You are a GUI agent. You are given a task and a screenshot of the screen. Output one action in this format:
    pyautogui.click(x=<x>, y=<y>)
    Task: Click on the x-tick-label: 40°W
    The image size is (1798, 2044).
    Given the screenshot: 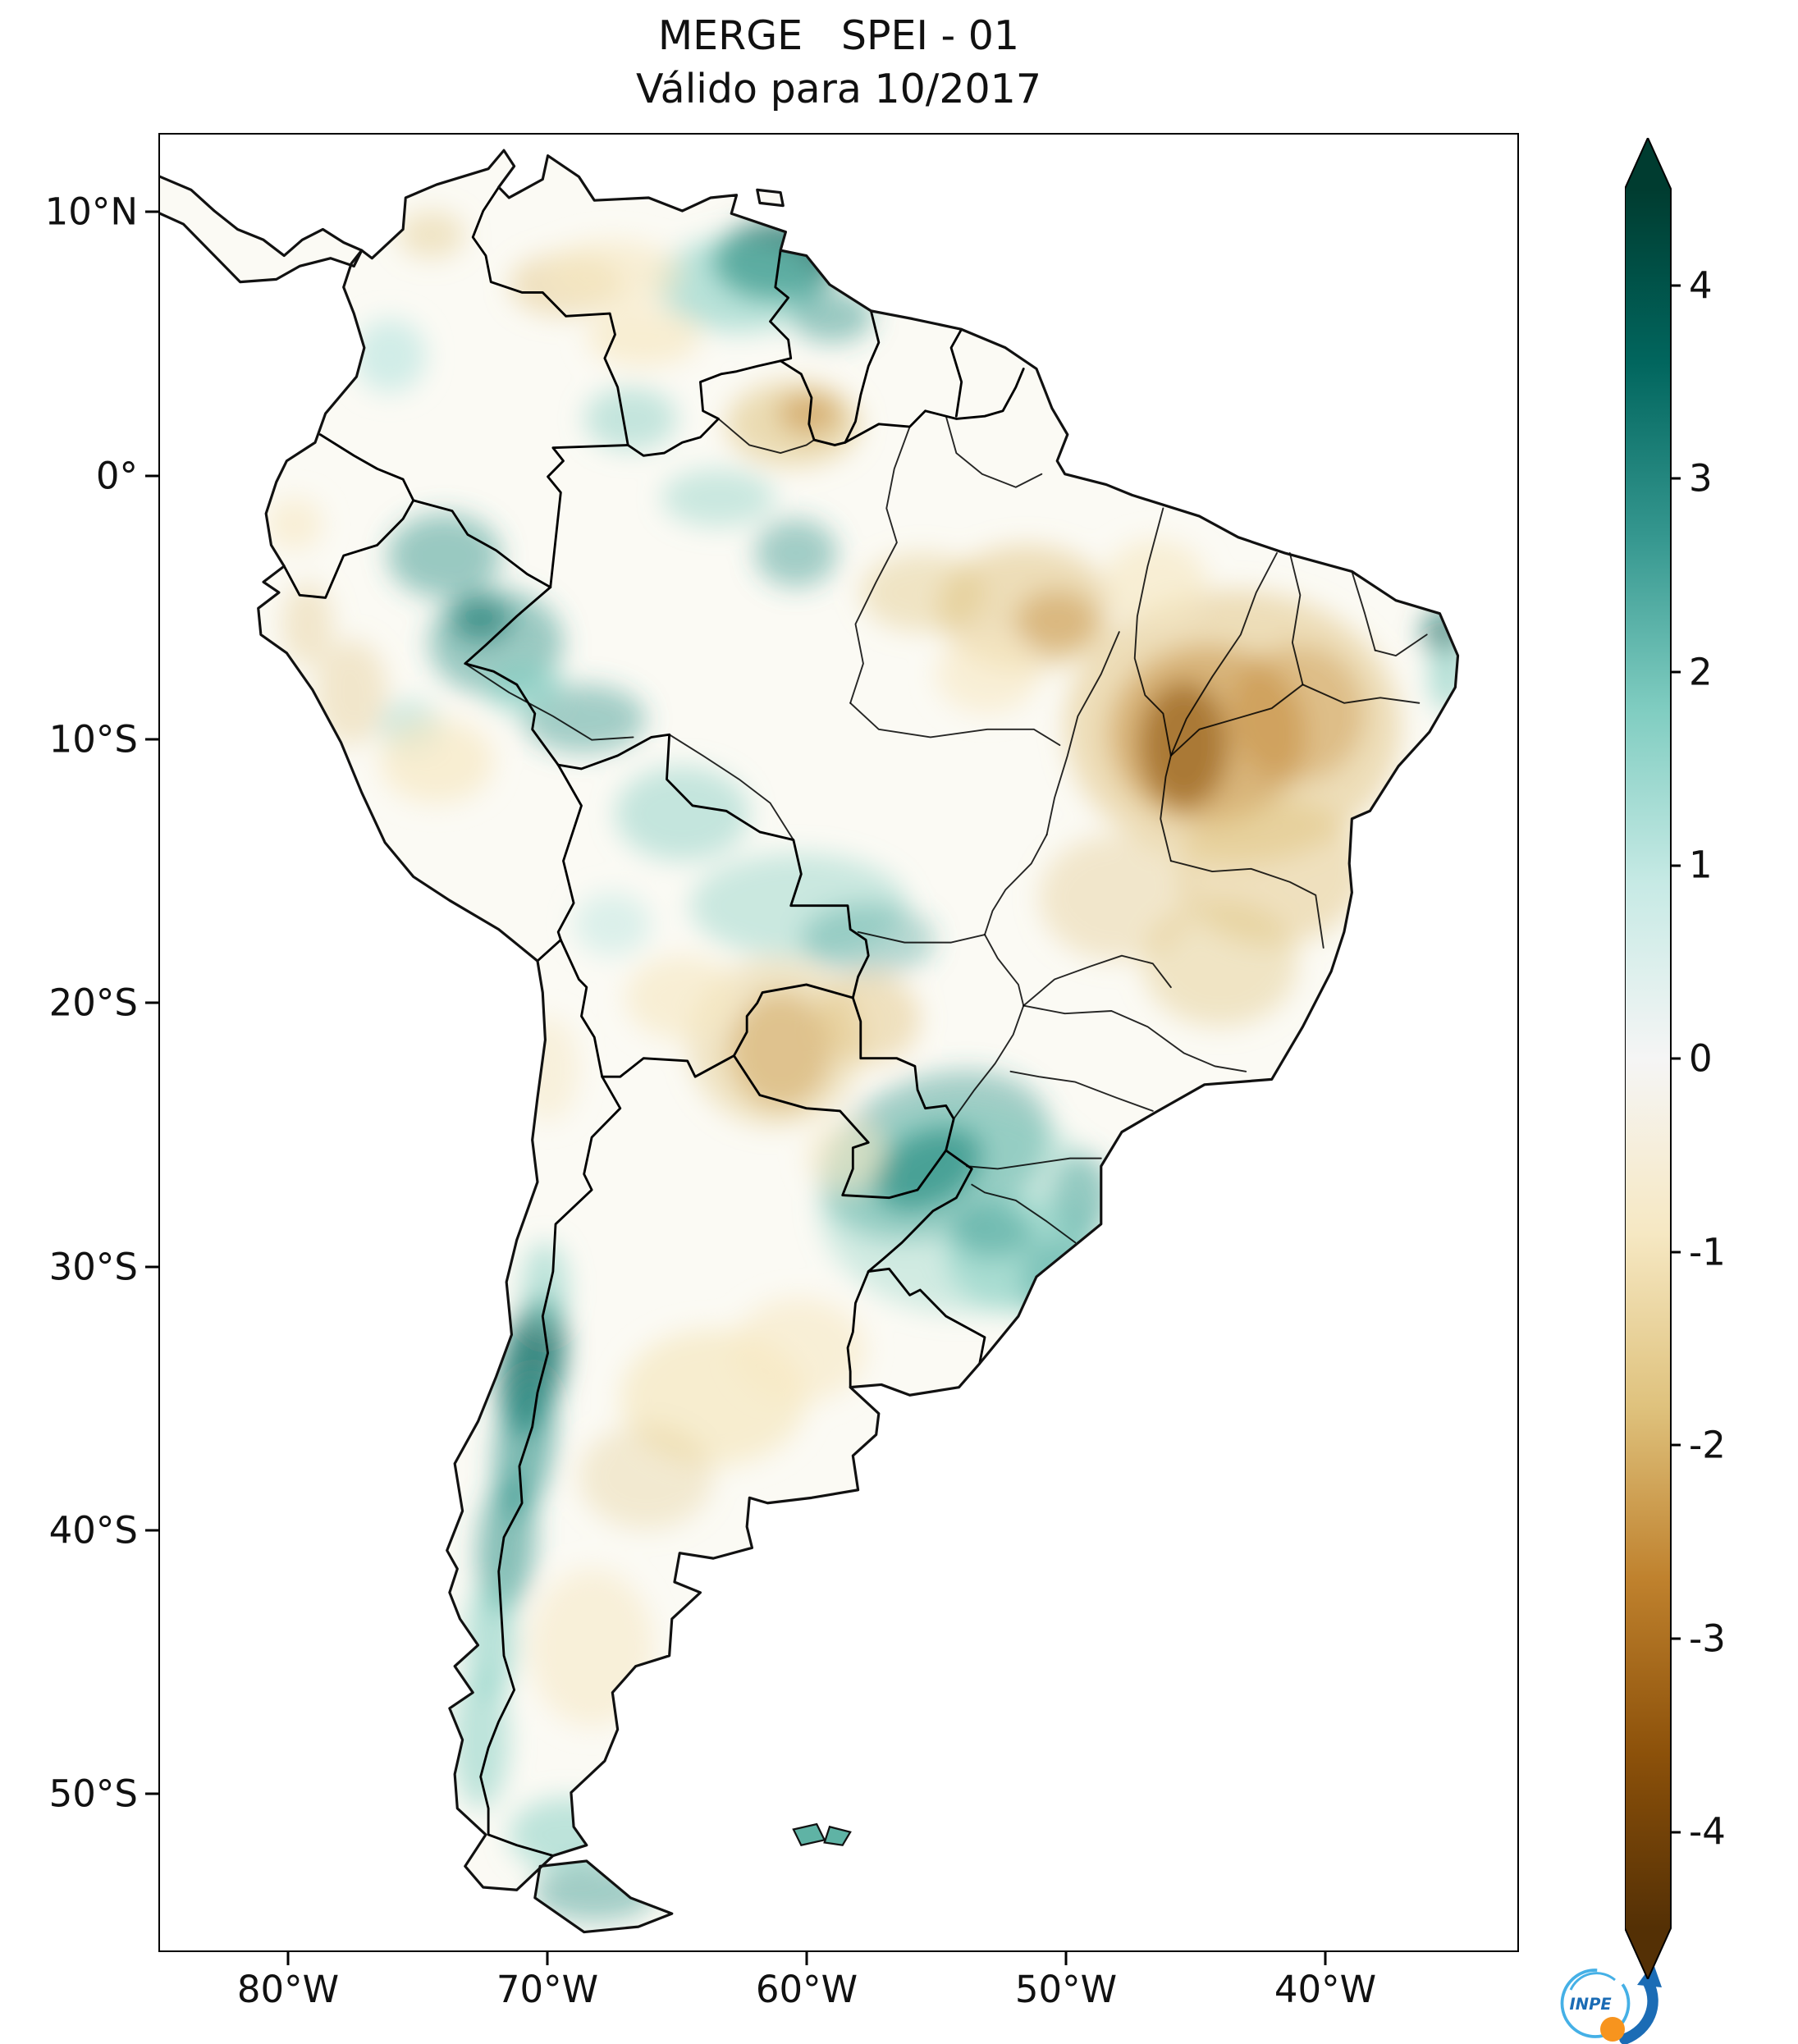 What is the action you would take?
    pyautogui.click(x=1325, y=1990)
    